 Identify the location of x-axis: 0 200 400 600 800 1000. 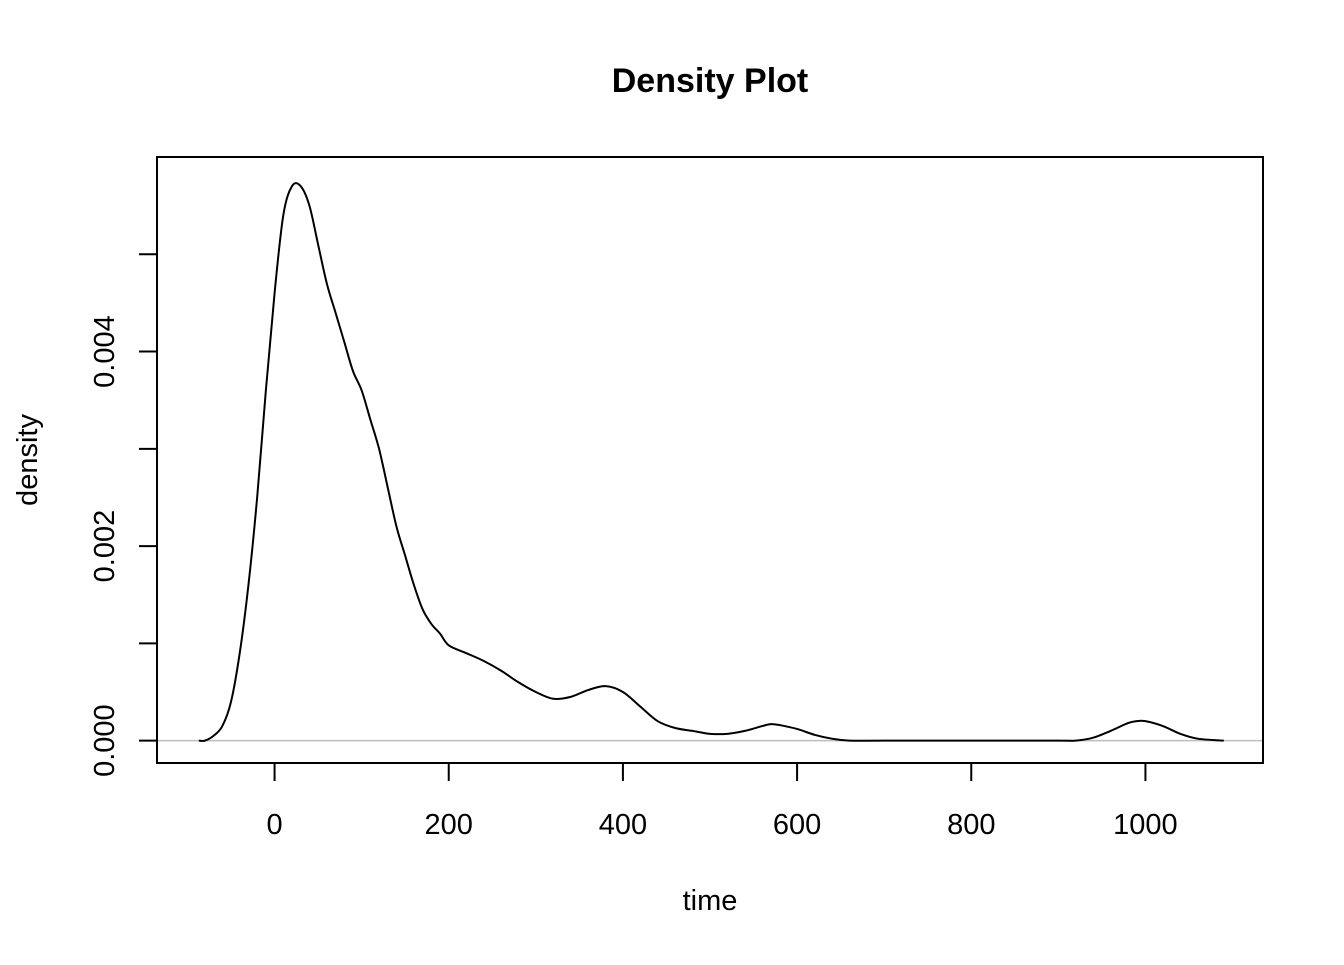
(722, 801).